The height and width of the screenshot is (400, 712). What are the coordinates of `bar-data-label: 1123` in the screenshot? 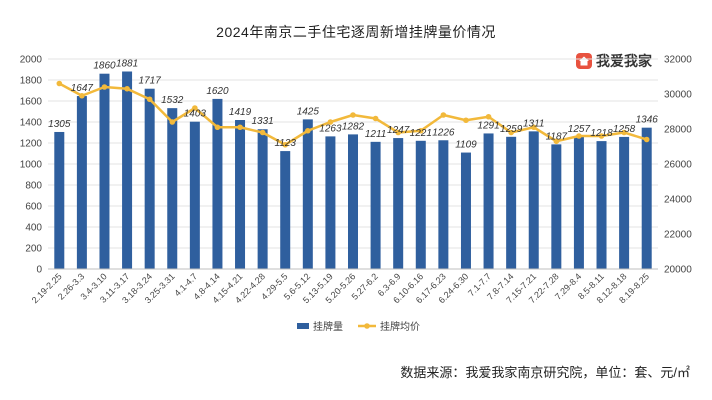 It's located at (285, 143).